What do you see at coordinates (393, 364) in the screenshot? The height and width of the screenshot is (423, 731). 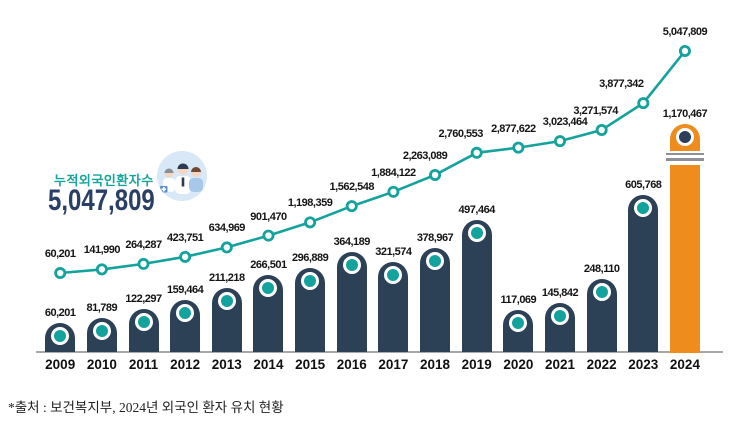 I see `year-label-2017: 2017` at bounding box center [393, 364].